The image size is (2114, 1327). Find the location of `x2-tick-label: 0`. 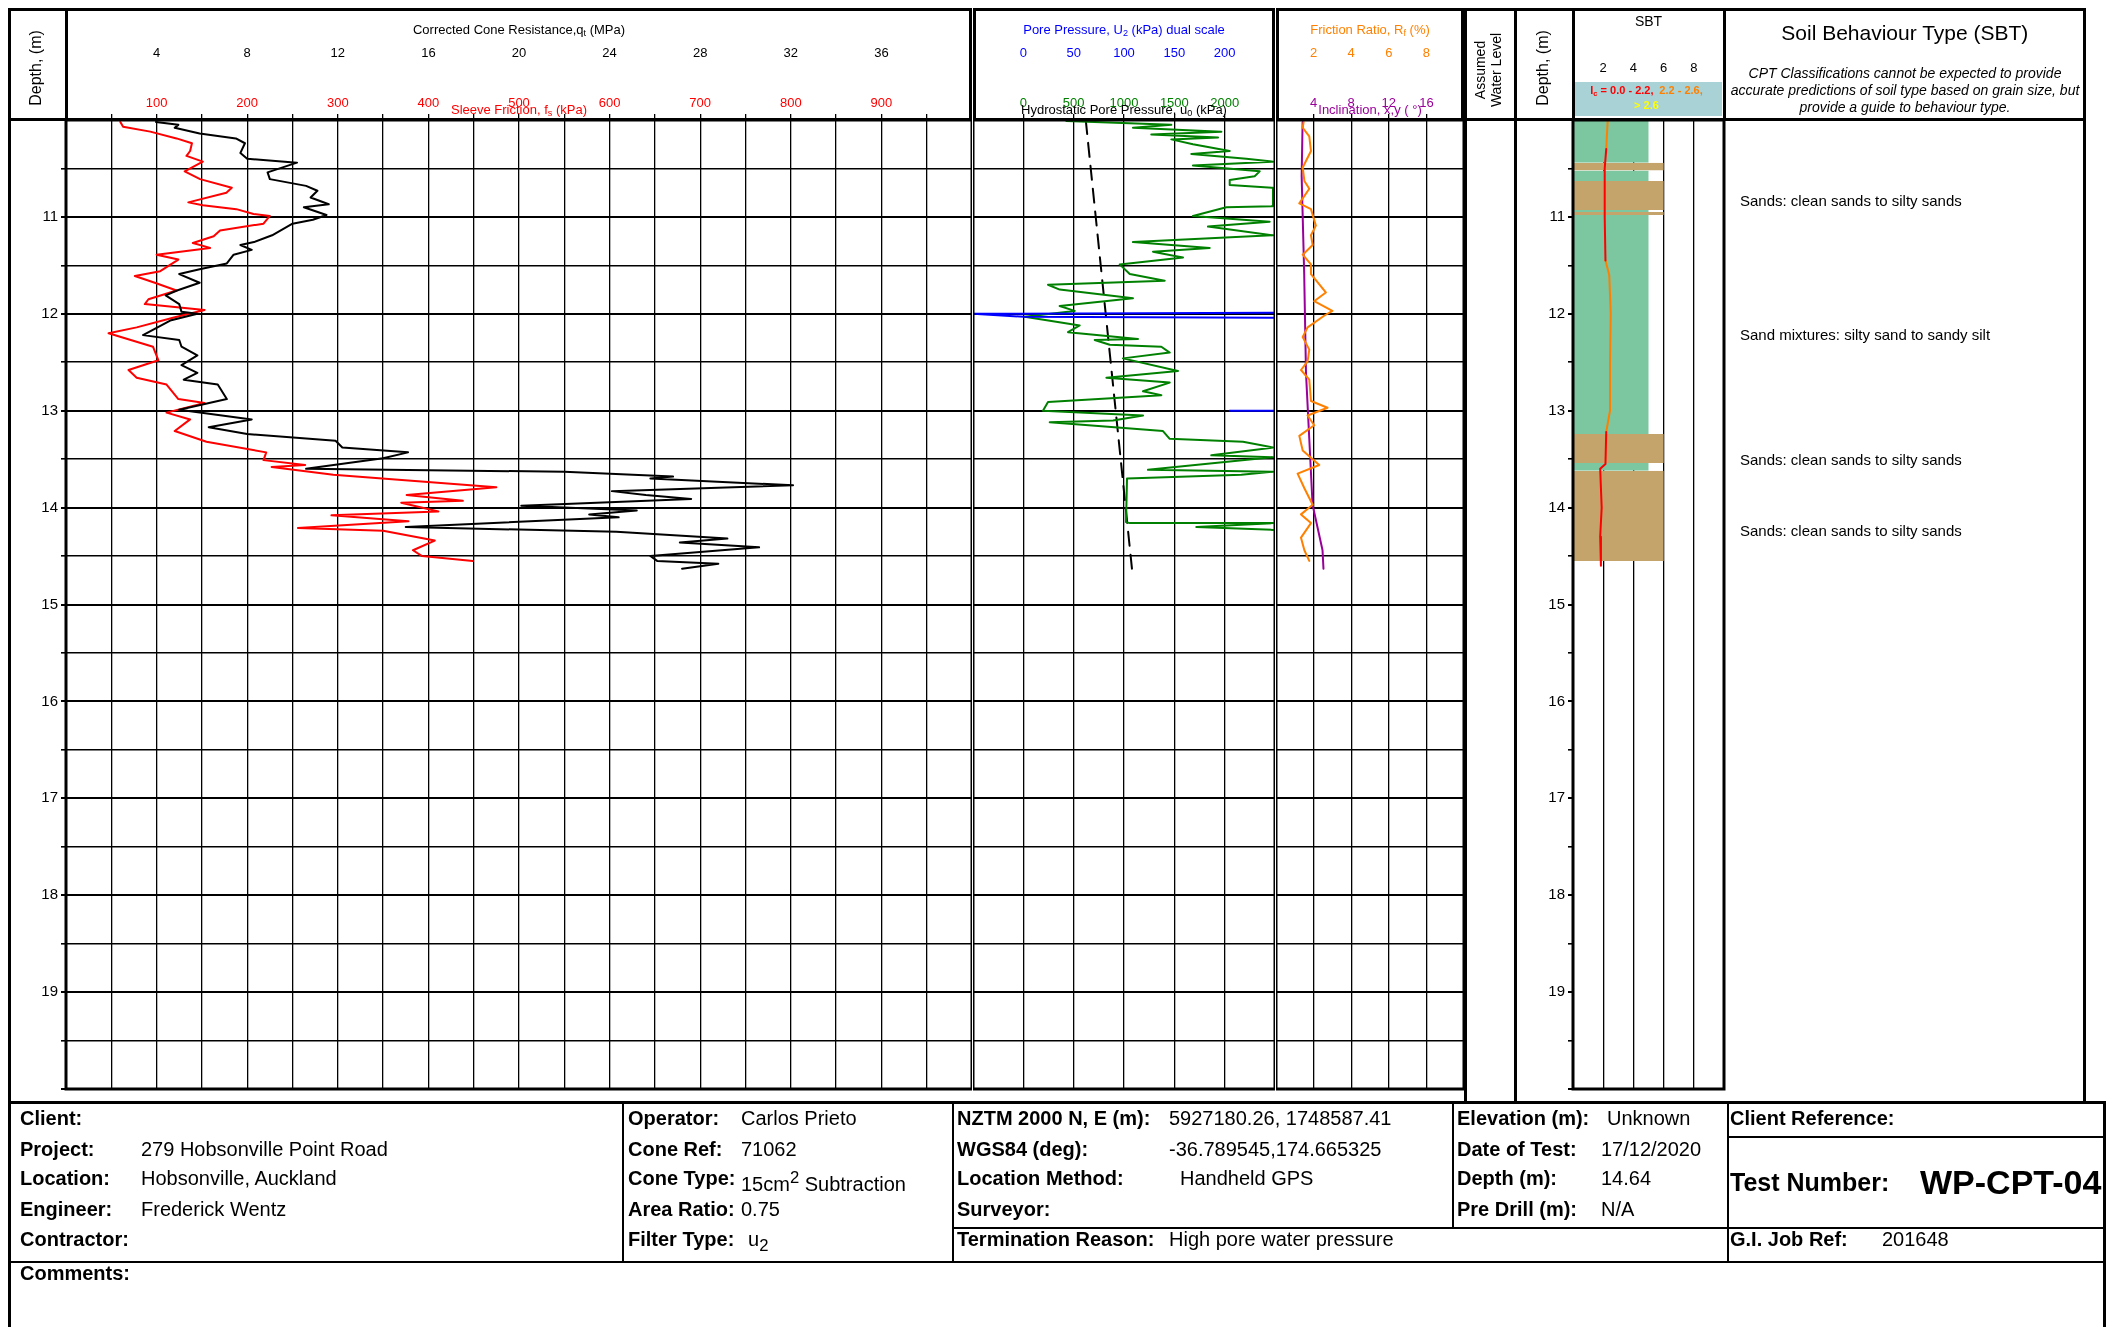

x2-tick-label: 0 is located at coordinates (1023, 52).